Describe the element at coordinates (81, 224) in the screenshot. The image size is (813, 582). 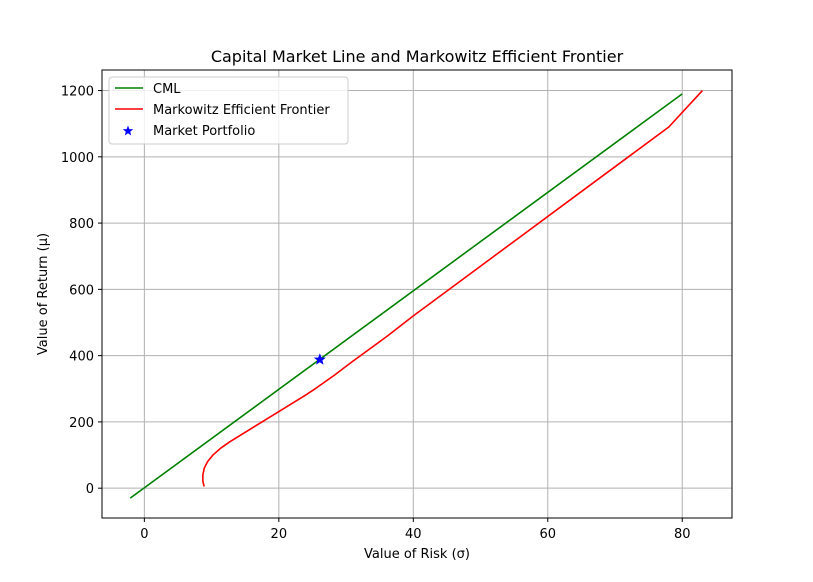
I see `y-tick-label: 800` at that location.